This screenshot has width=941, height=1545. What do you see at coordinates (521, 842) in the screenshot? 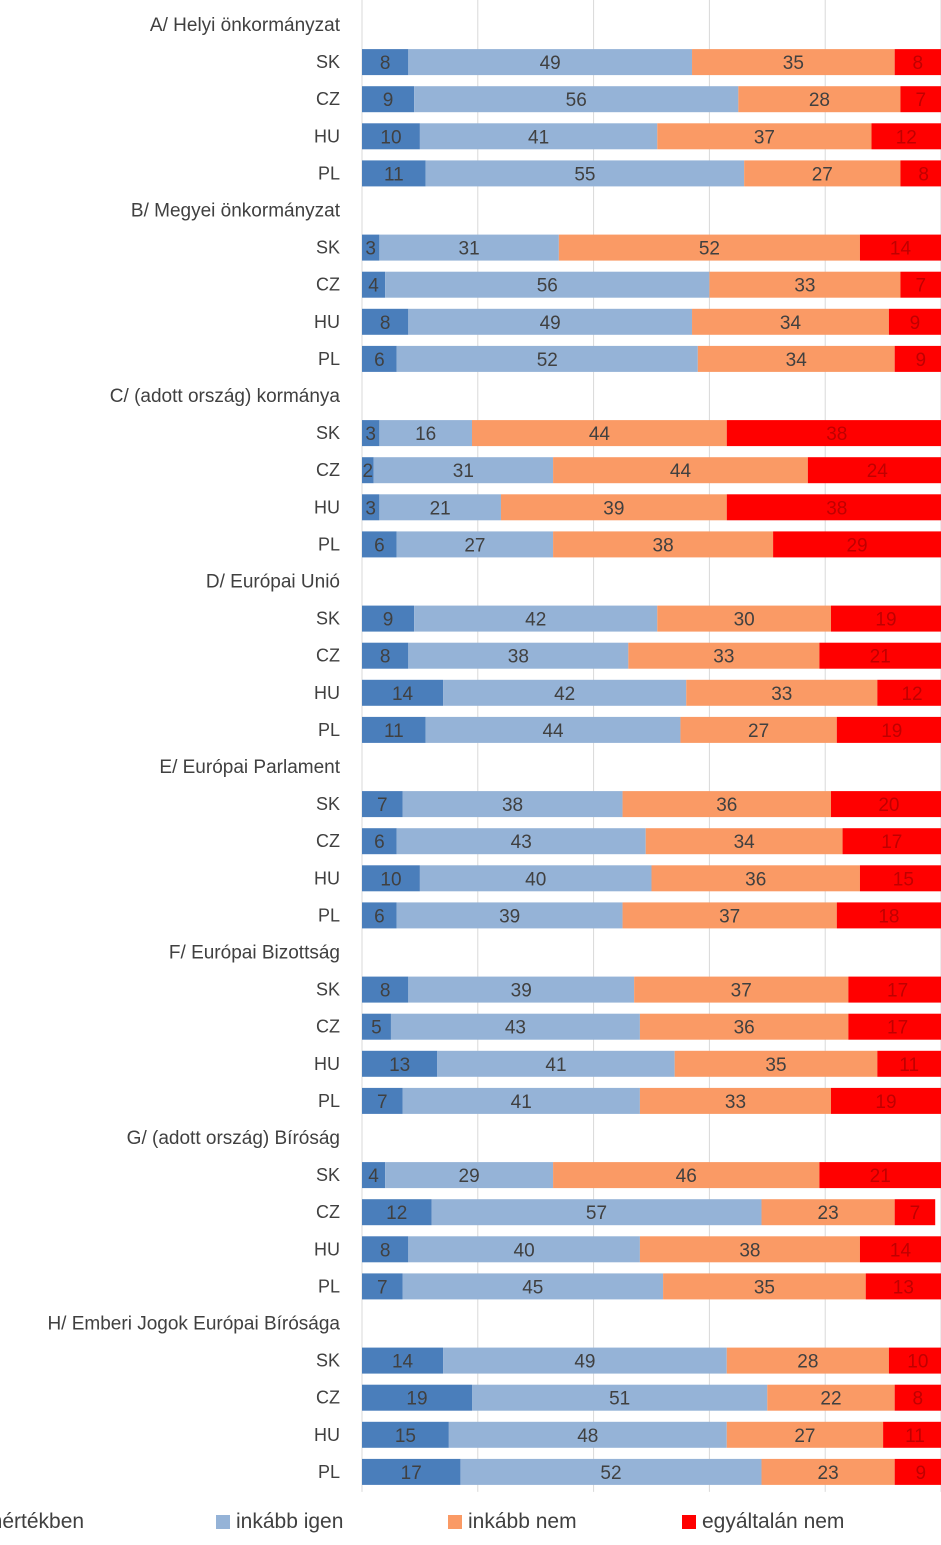
I see `data-label: 43` at bounding box center [521, 842].